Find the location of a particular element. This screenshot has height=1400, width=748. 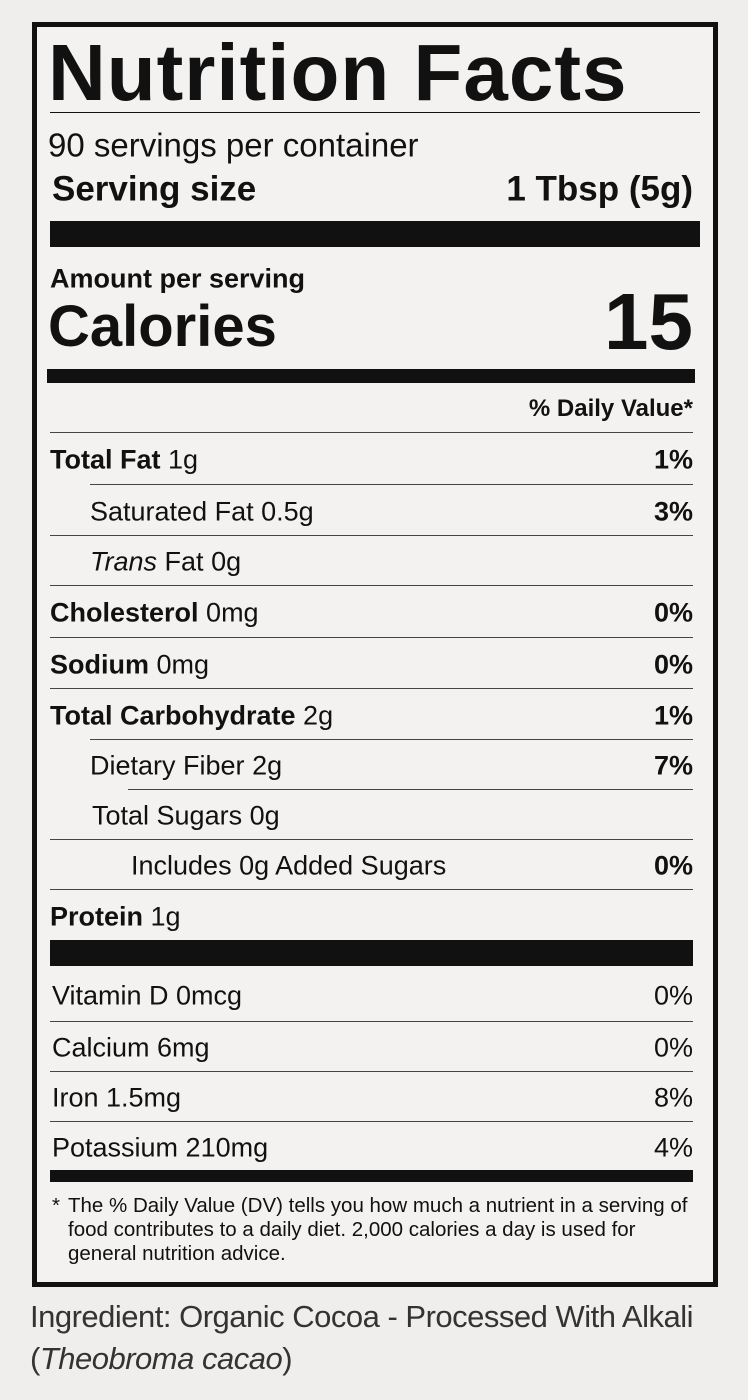

nutrient-name: Includes 0g Added Sugars is located at coordinates (289, 865).